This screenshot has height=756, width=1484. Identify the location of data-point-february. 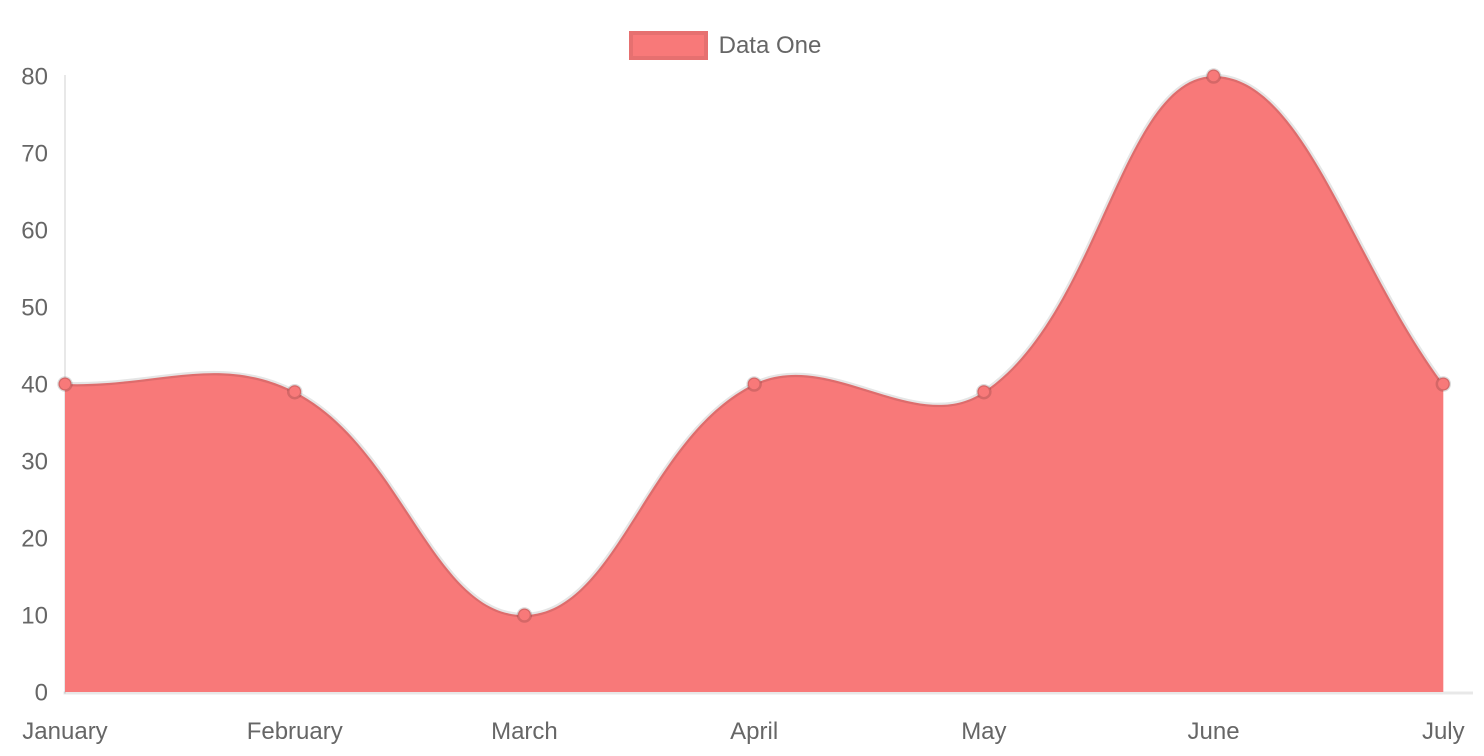
(294, 391).